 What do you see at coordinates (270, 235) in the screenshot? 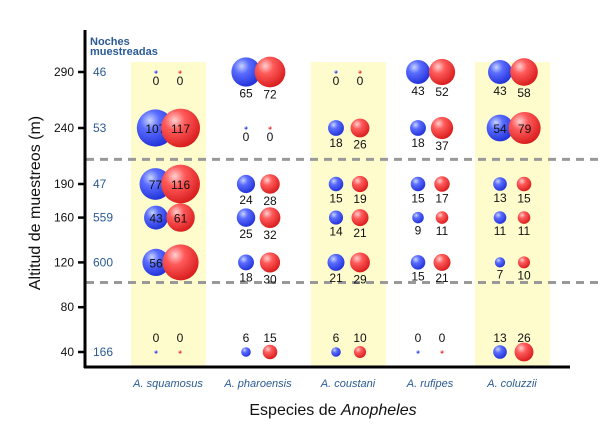
I see `bubble-value-red: 32` at bounding box center [270, 235].